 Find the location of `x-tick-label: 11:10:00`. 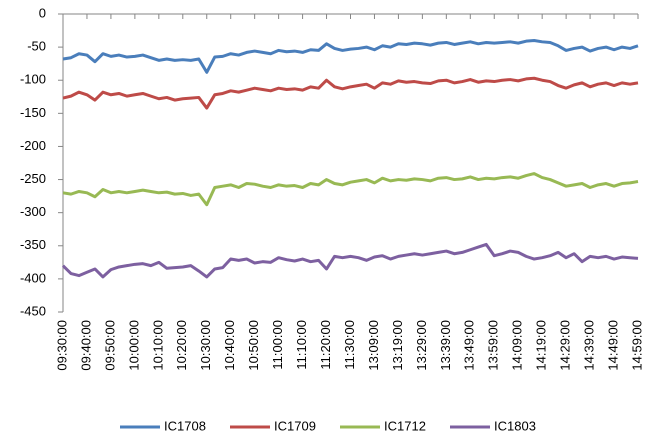

x-tick-label: 11:10:00 is located at coordinates (301, 345).